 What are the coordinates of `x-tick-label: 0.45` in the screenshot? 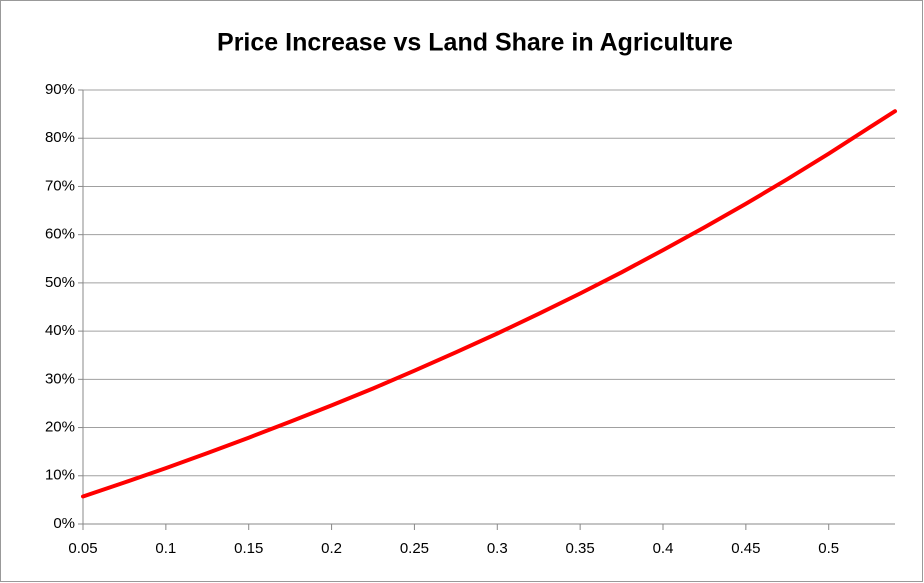 It's located at (745, 548).